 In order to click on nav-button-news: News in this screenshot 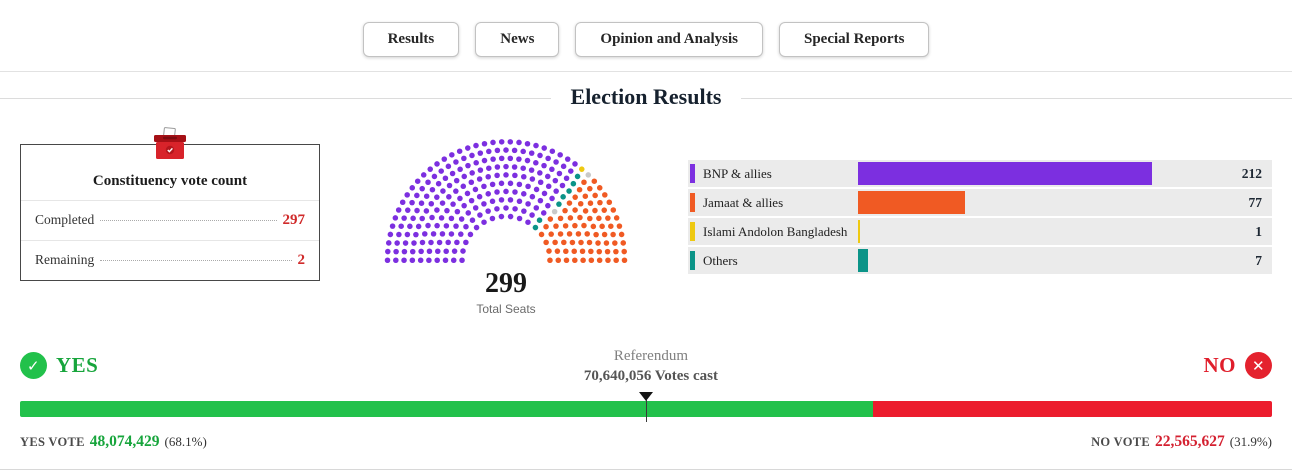, I will do `click(517, 39)`.